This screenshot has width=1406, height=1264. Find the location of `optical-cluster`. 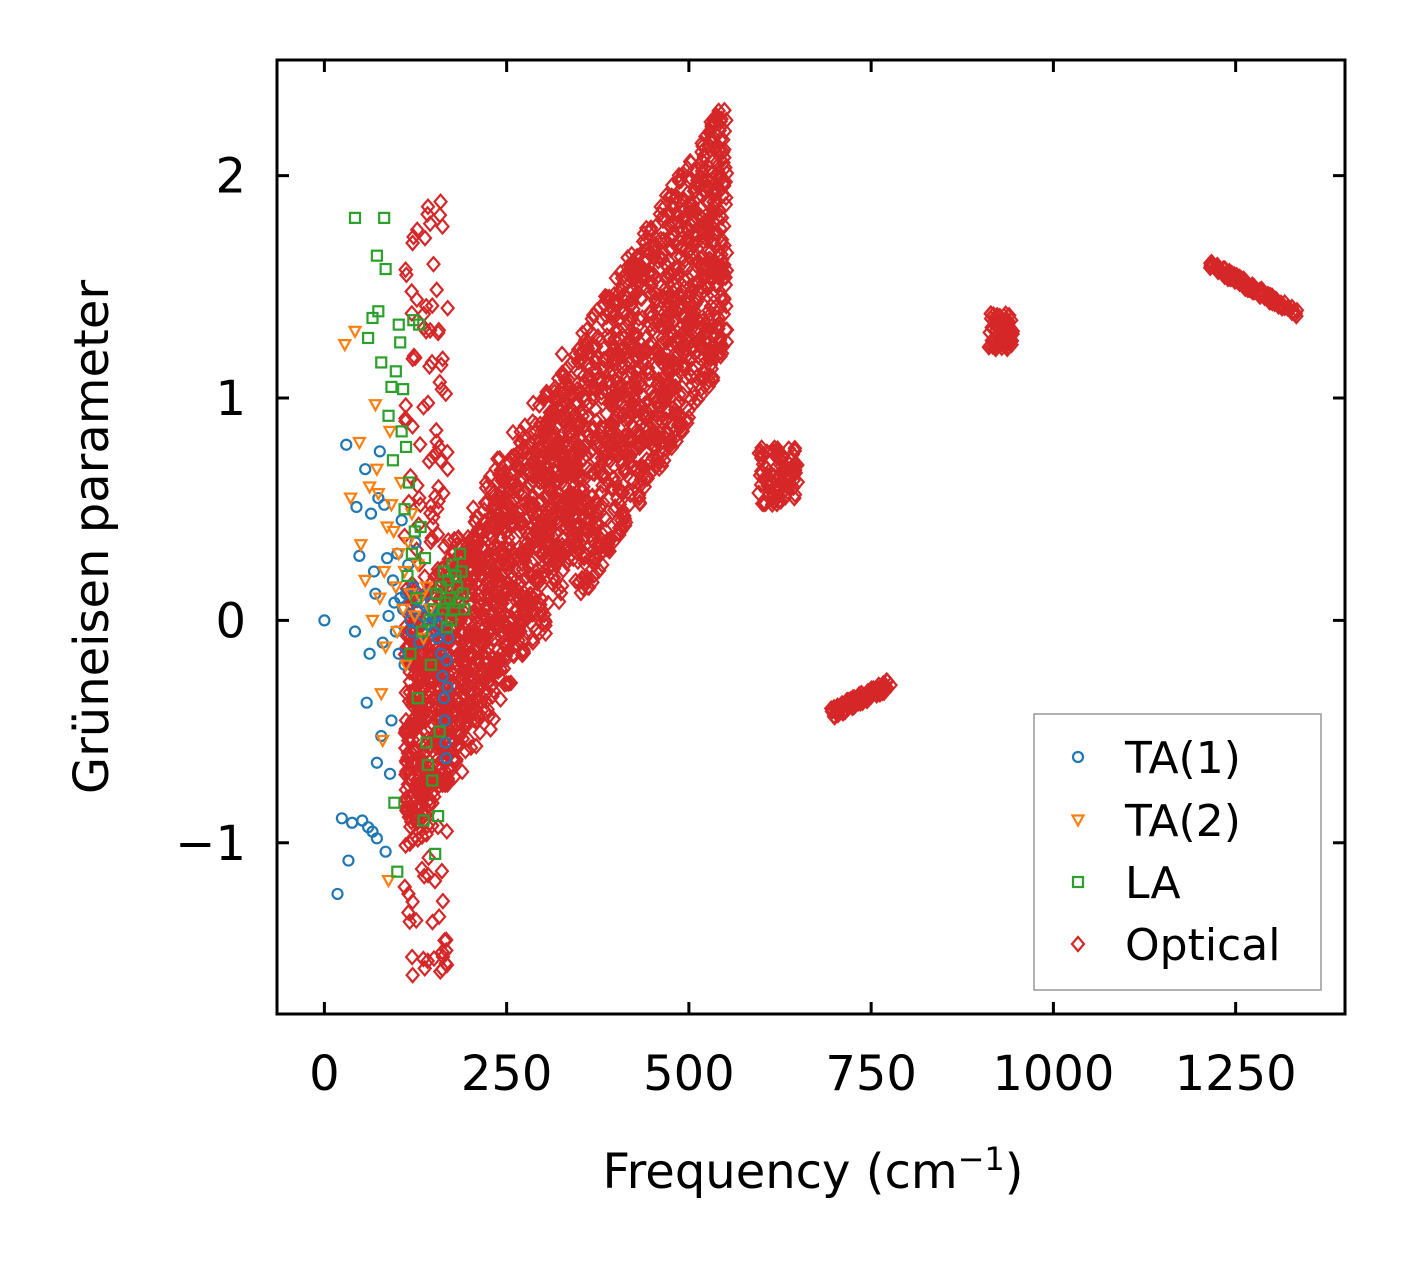

optical-cluster is located at coordinates (1253, 289).